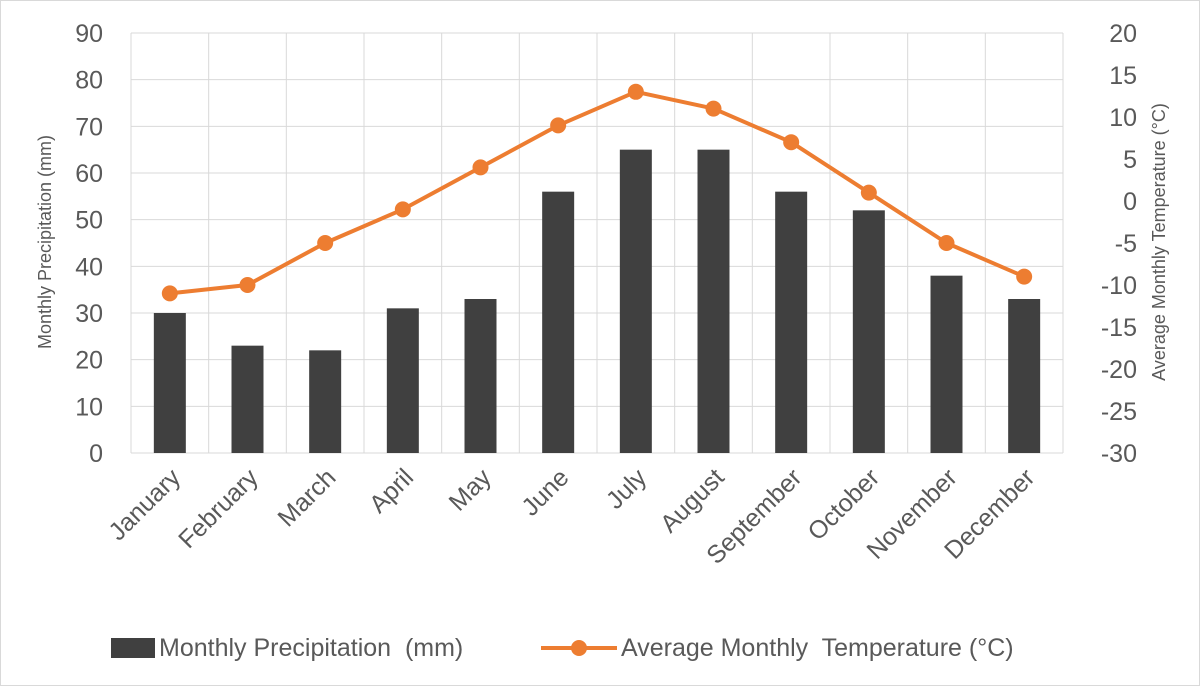 The height and width of the screenshot is (690, 1200). I want to click on temp-point-september, so click(791, 142).